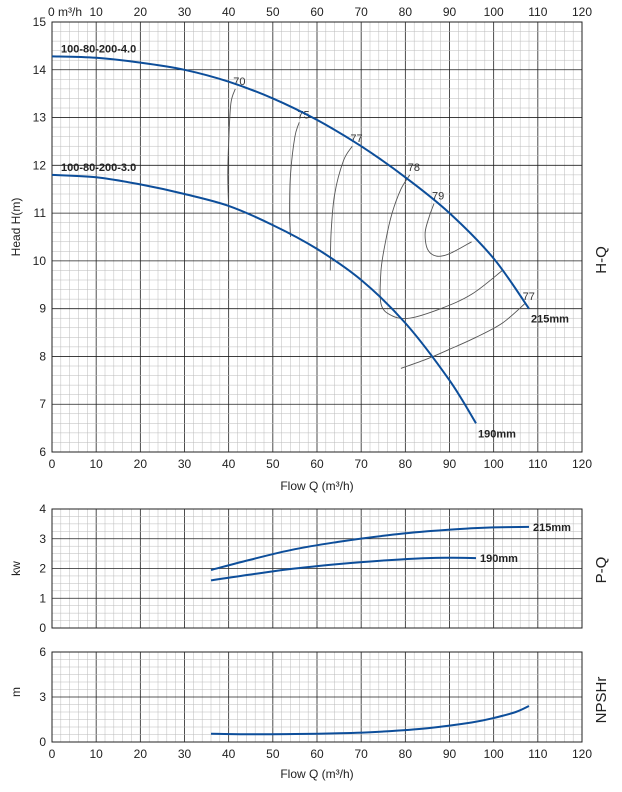 The height and width of the screenshot is (792, 622). Describe the element at coordinates (343, 569) in the screenshot. I see `pq-series-190mm` at that location.